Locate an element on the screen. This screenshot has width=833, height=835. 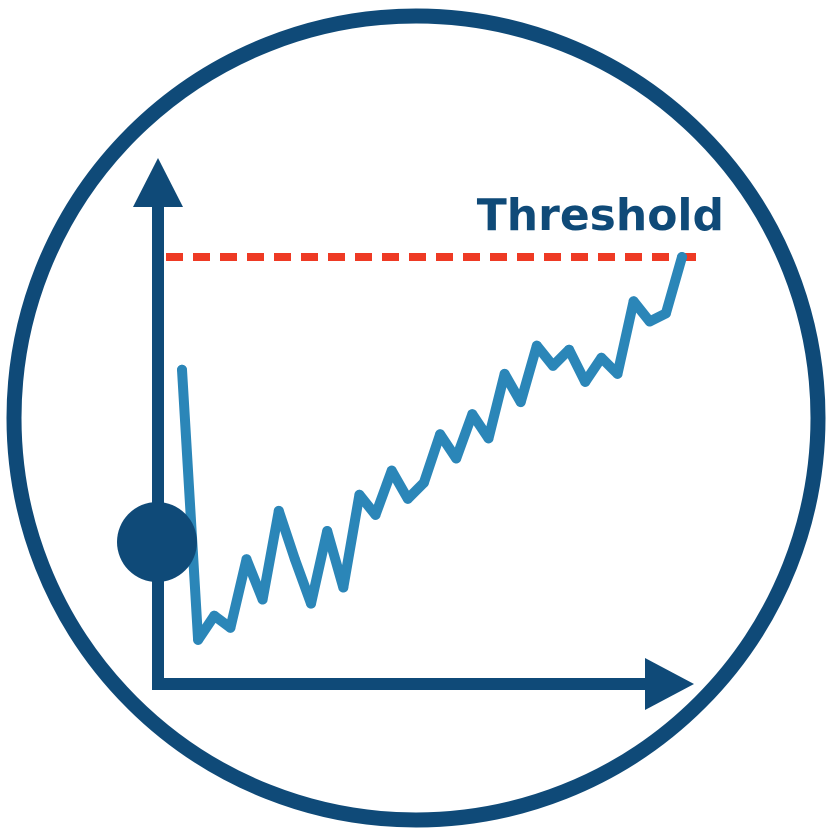
start-marker is located at coordinates (157, 542).